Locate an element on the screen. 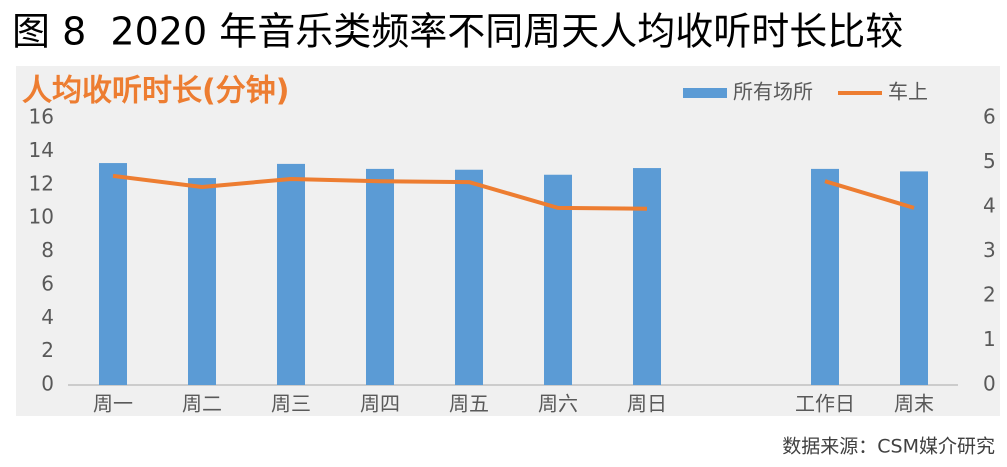  y-tick-label: 16 is located at coordinates (41, 117).